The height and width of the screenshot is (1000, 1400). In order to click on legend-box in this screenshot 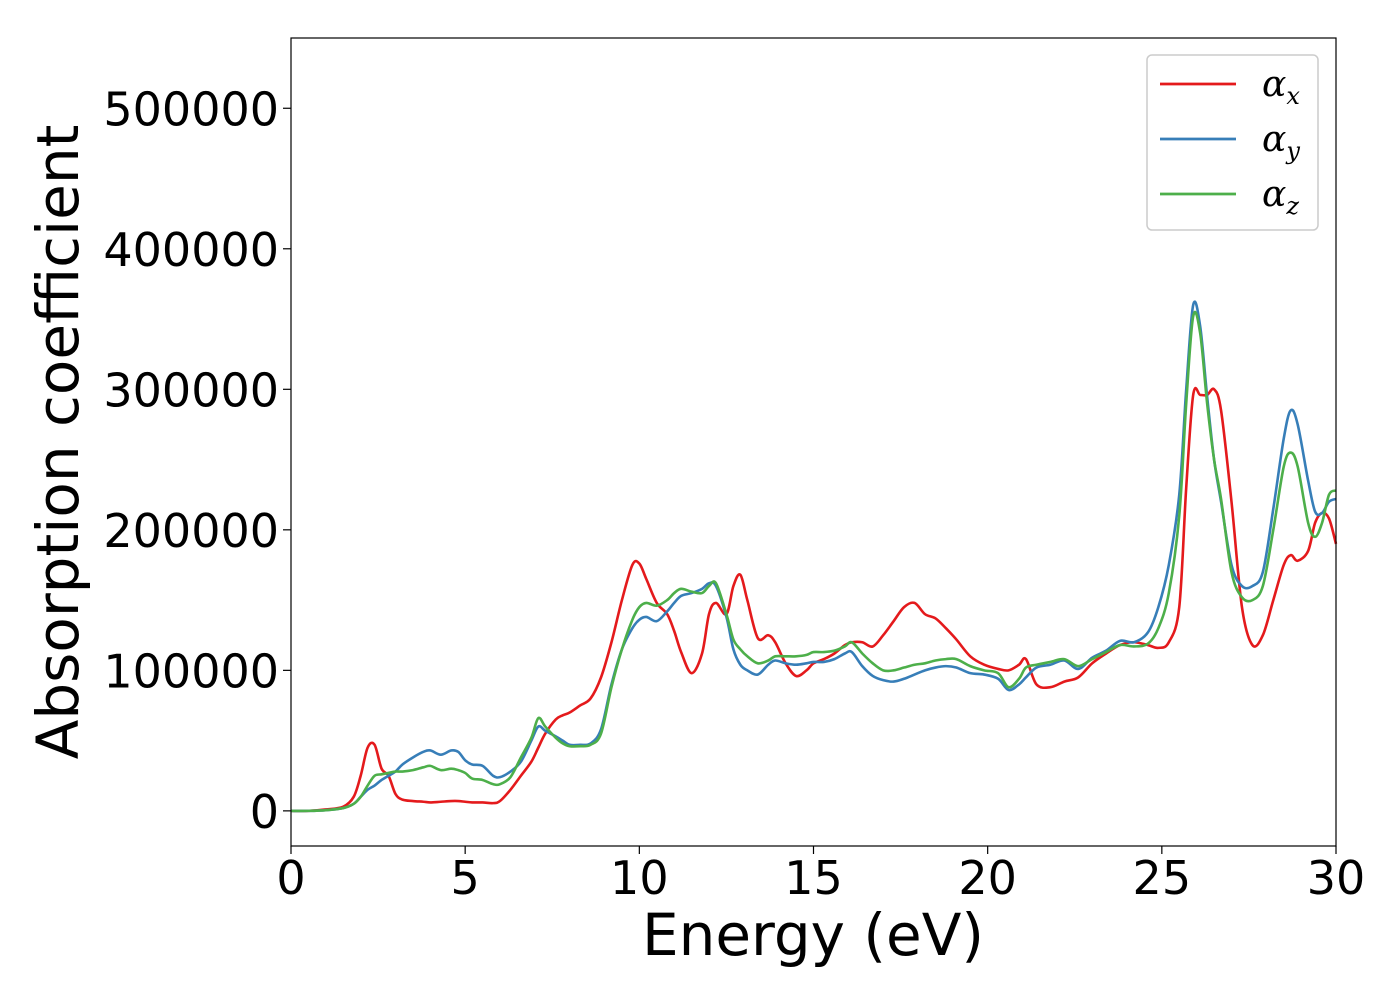, I will do `click(1232, 142)`.